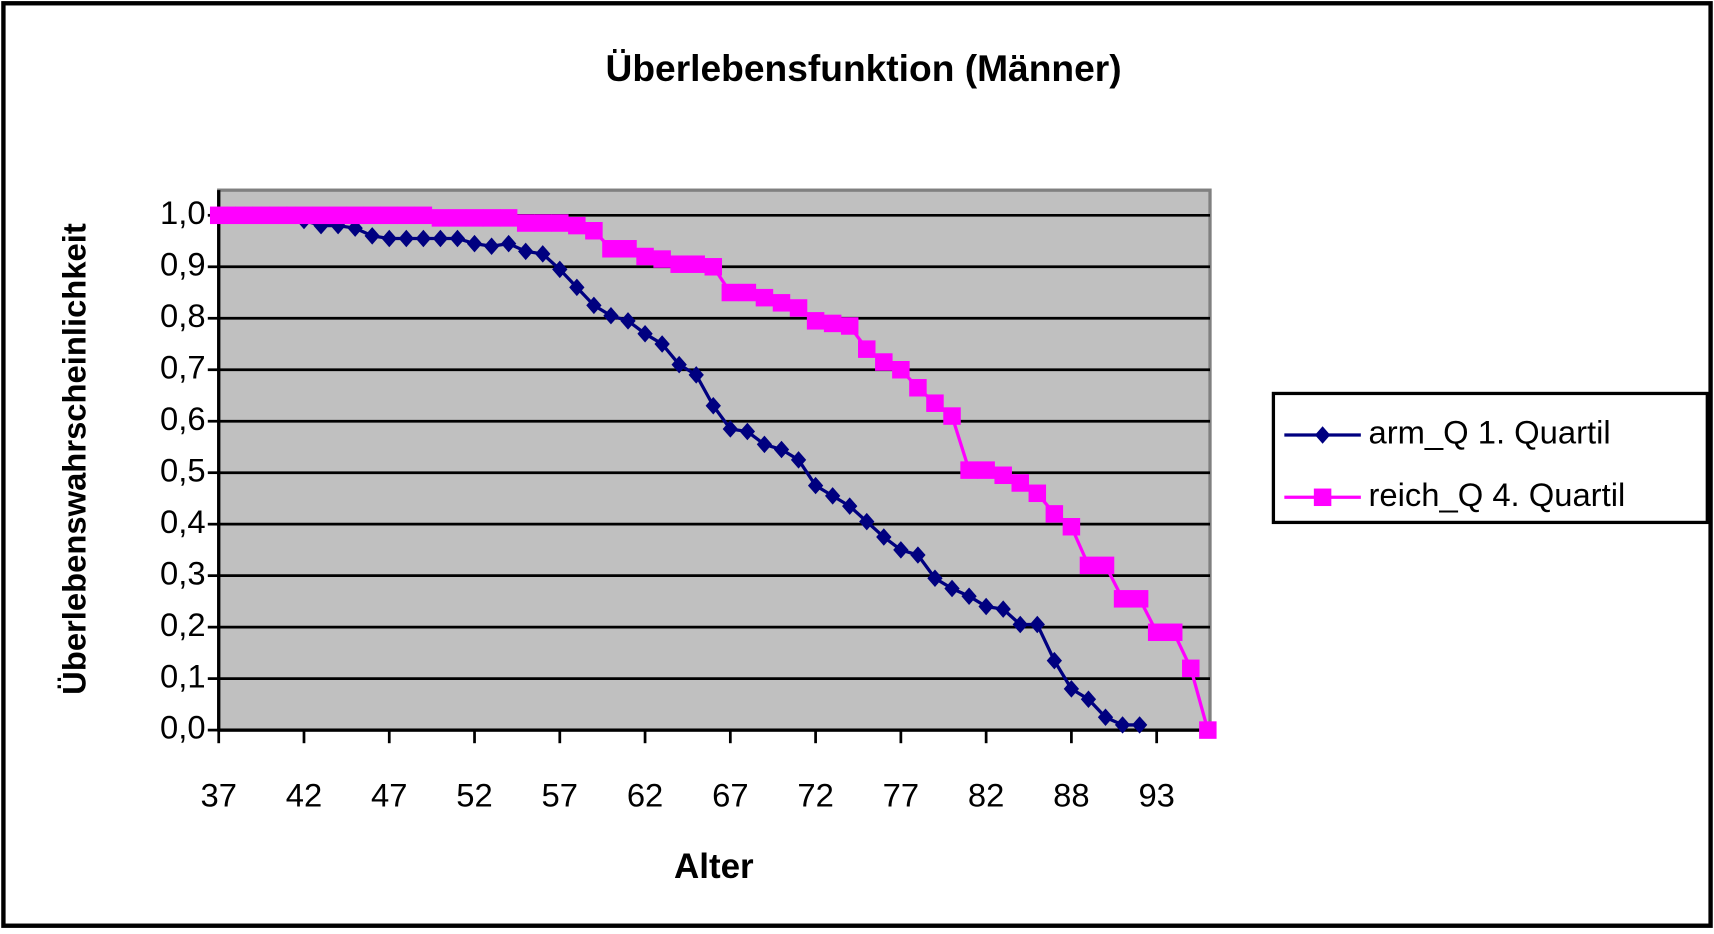 The width and height of the screenshot is (1714, 934). Describe the element at coordinates (730, 795) in the screenshot. I see `x-tick-label: 67` at that location.